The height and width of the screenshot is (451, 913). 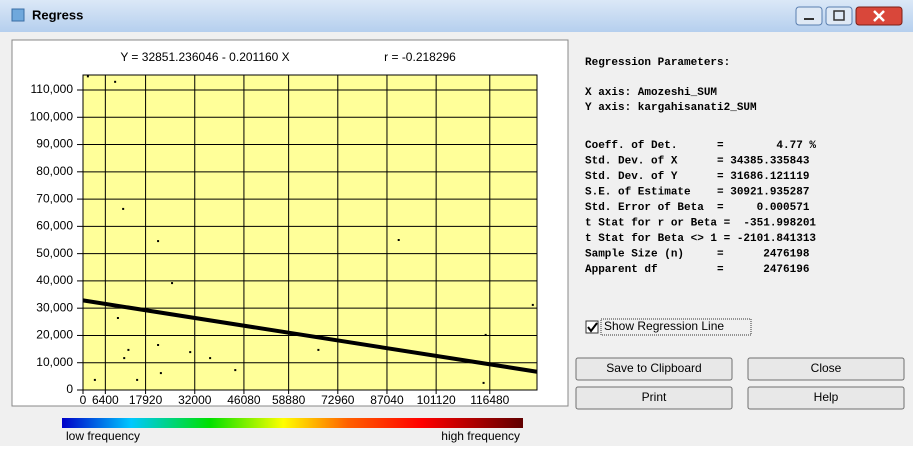 What do you see at coordinates (480, 436) in the screenshot?
I see `colorbar-high-label: high frequency` at bounding box center [480, 436].